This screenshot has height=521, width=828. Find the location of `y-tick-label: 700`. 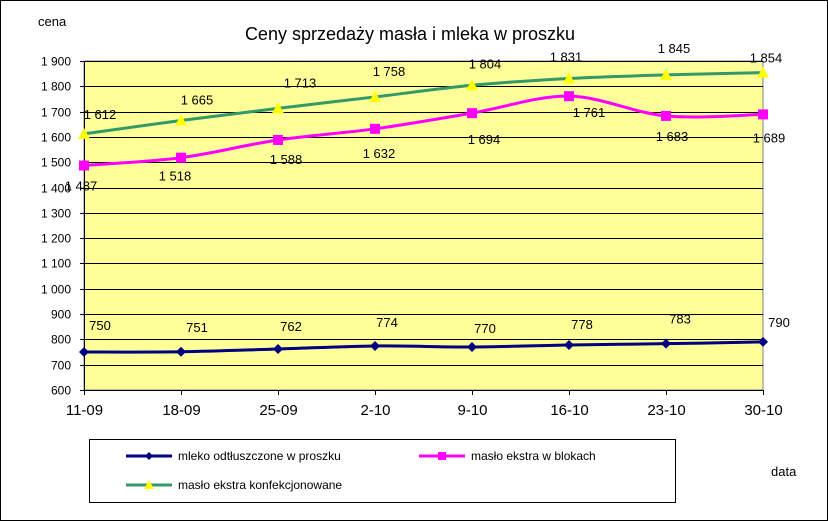

y-tick-label: 700 is located at coordinates (61, 366).